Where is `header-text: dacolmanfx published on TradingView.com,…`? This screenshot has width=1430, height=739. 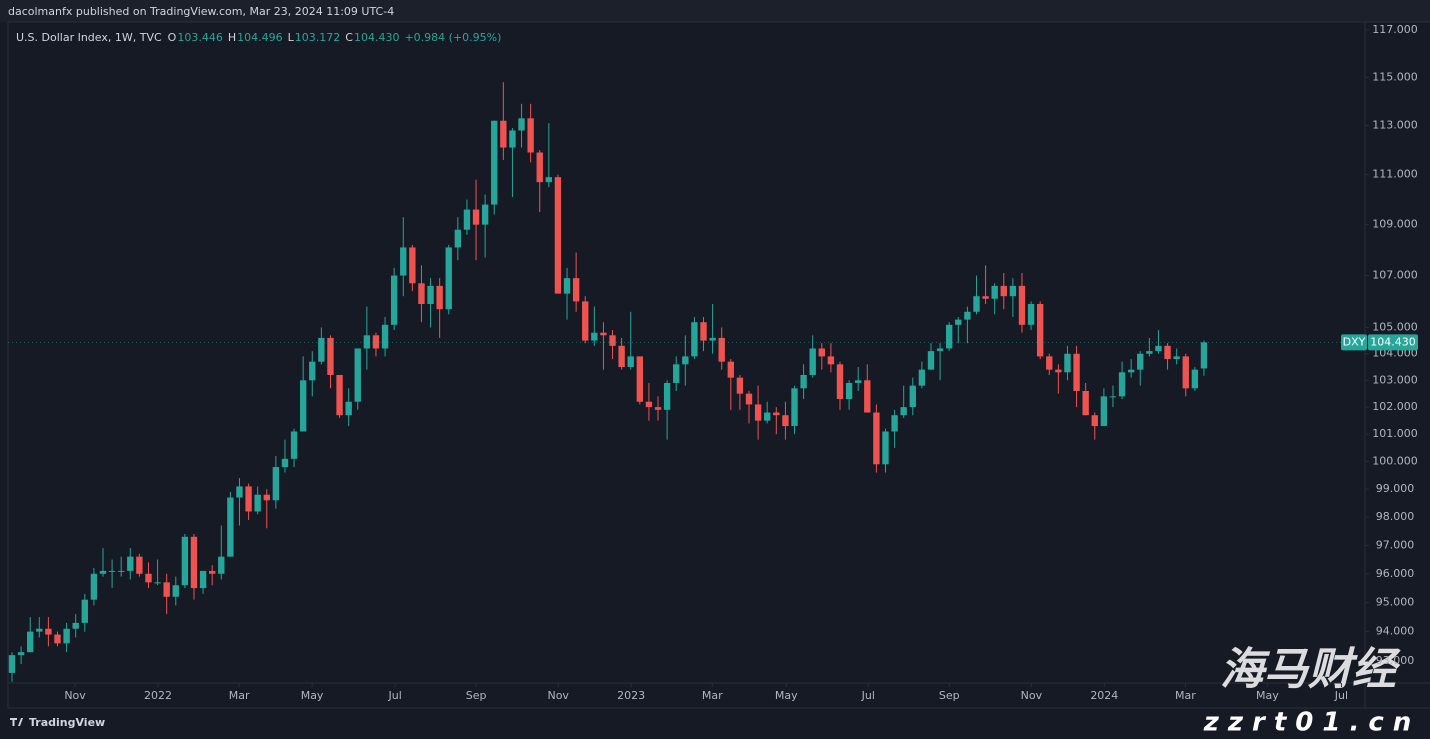
header-text: dacolmanfx published on TradingView.com,… is located at coordinates (201, 11).